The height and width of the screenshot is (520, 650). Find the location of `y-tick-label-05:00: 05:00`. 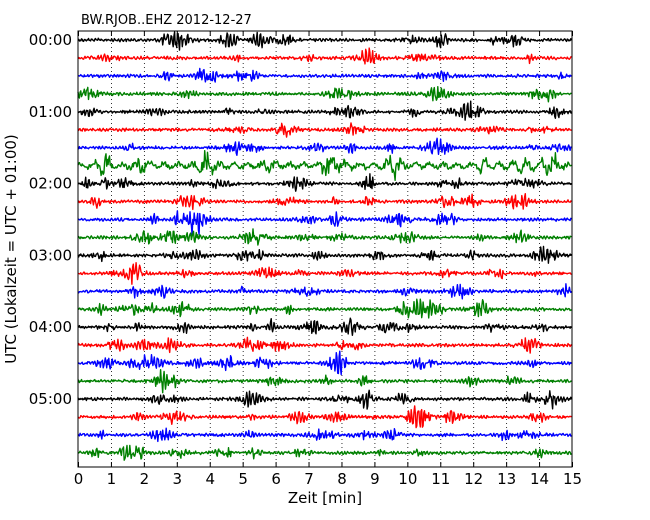

y-tick-label-05:00: 05:00 is located at coordinates (50, 399).